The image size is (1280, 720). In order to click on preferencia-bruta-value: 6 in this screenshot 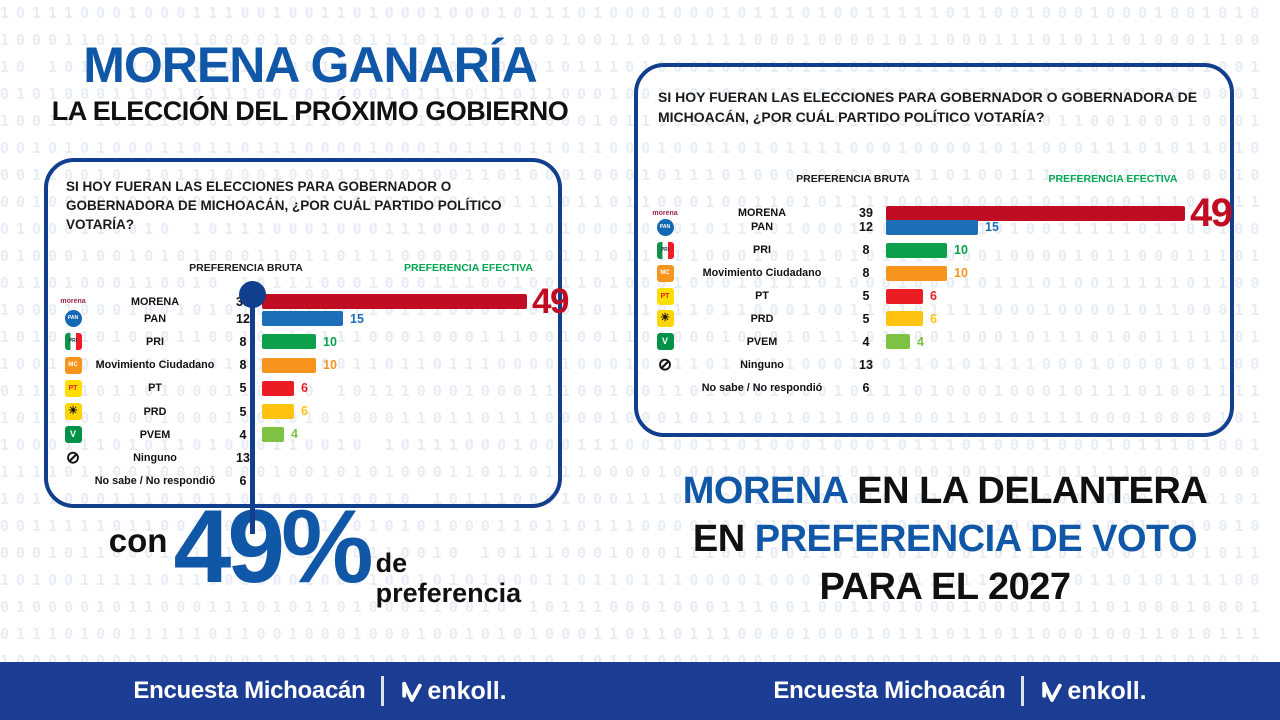, I will do `click(866, 387)`.